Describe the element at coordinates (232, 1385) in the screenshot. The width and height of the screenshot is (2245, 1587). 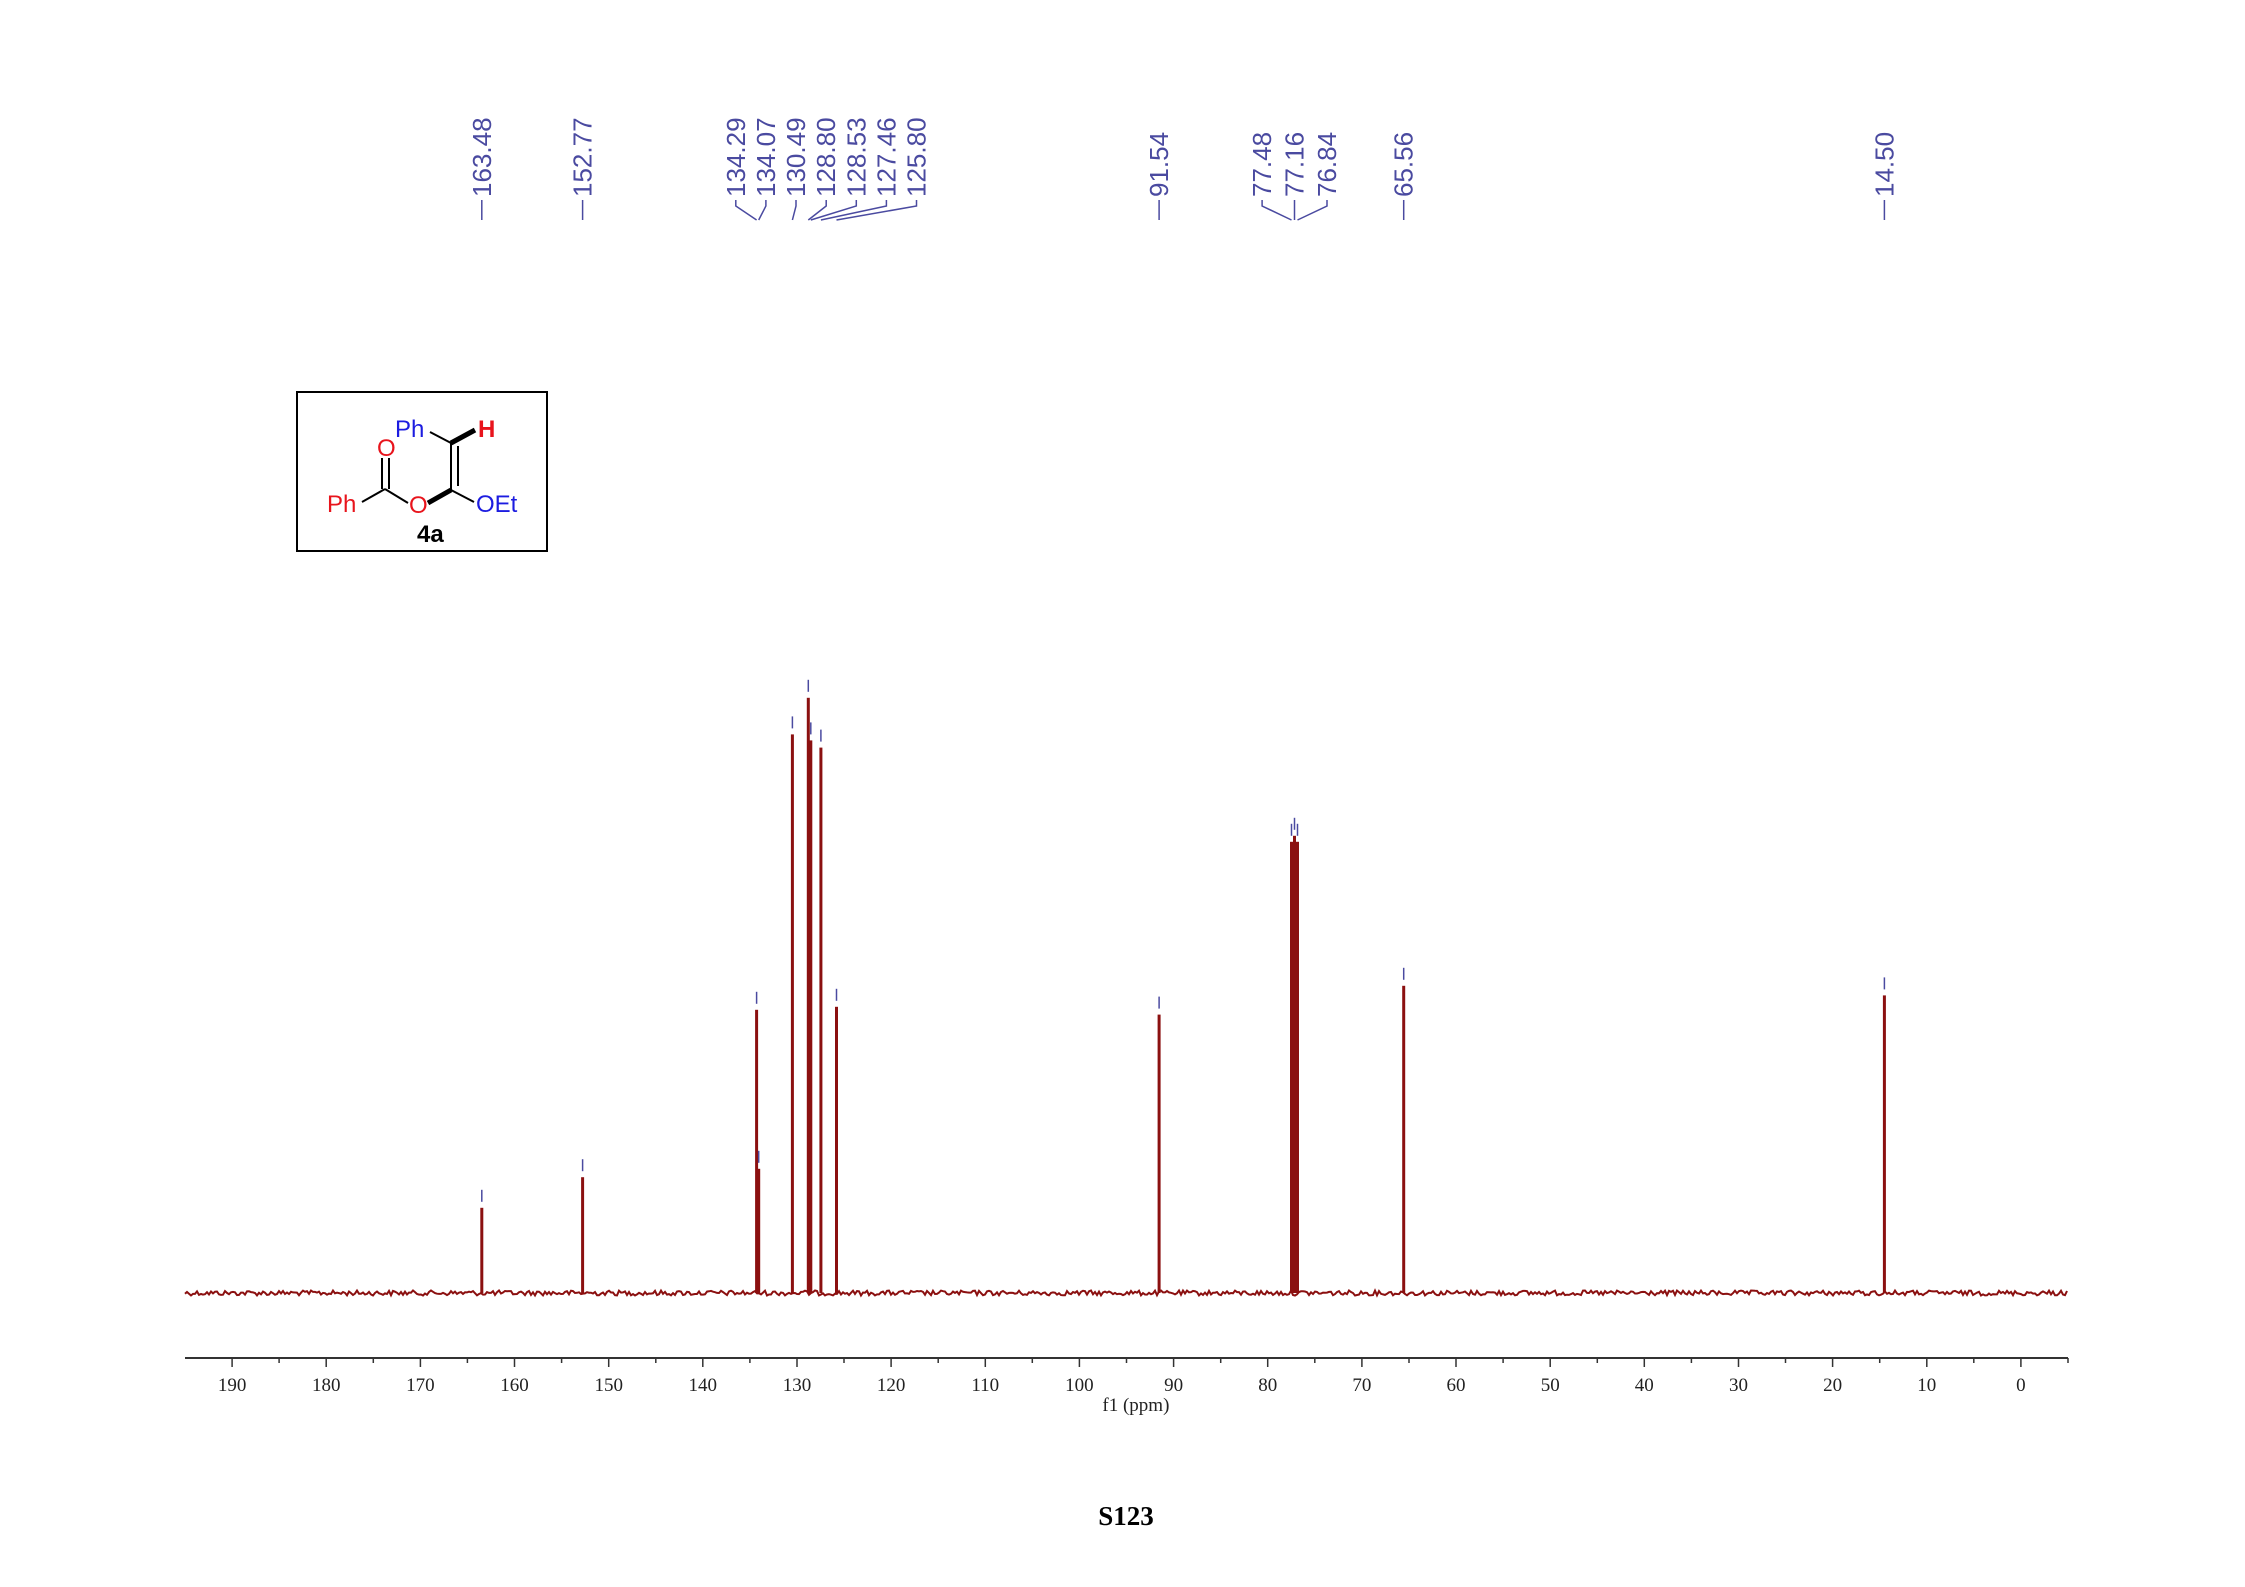
I see `x-tick-label: 190` at that location.